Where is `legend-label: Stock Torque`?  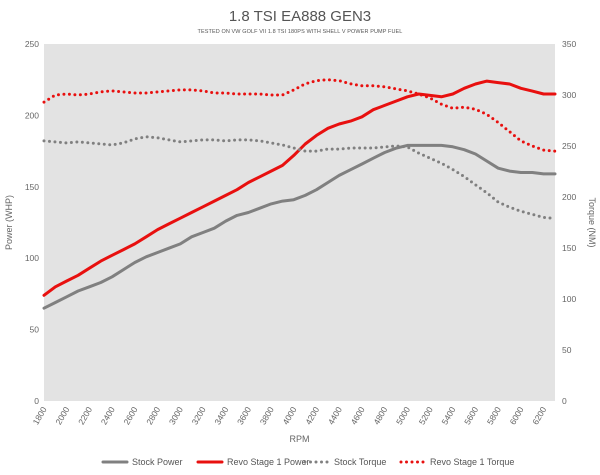
legend-label: Stock Torque is located at coordinates (360, 462).